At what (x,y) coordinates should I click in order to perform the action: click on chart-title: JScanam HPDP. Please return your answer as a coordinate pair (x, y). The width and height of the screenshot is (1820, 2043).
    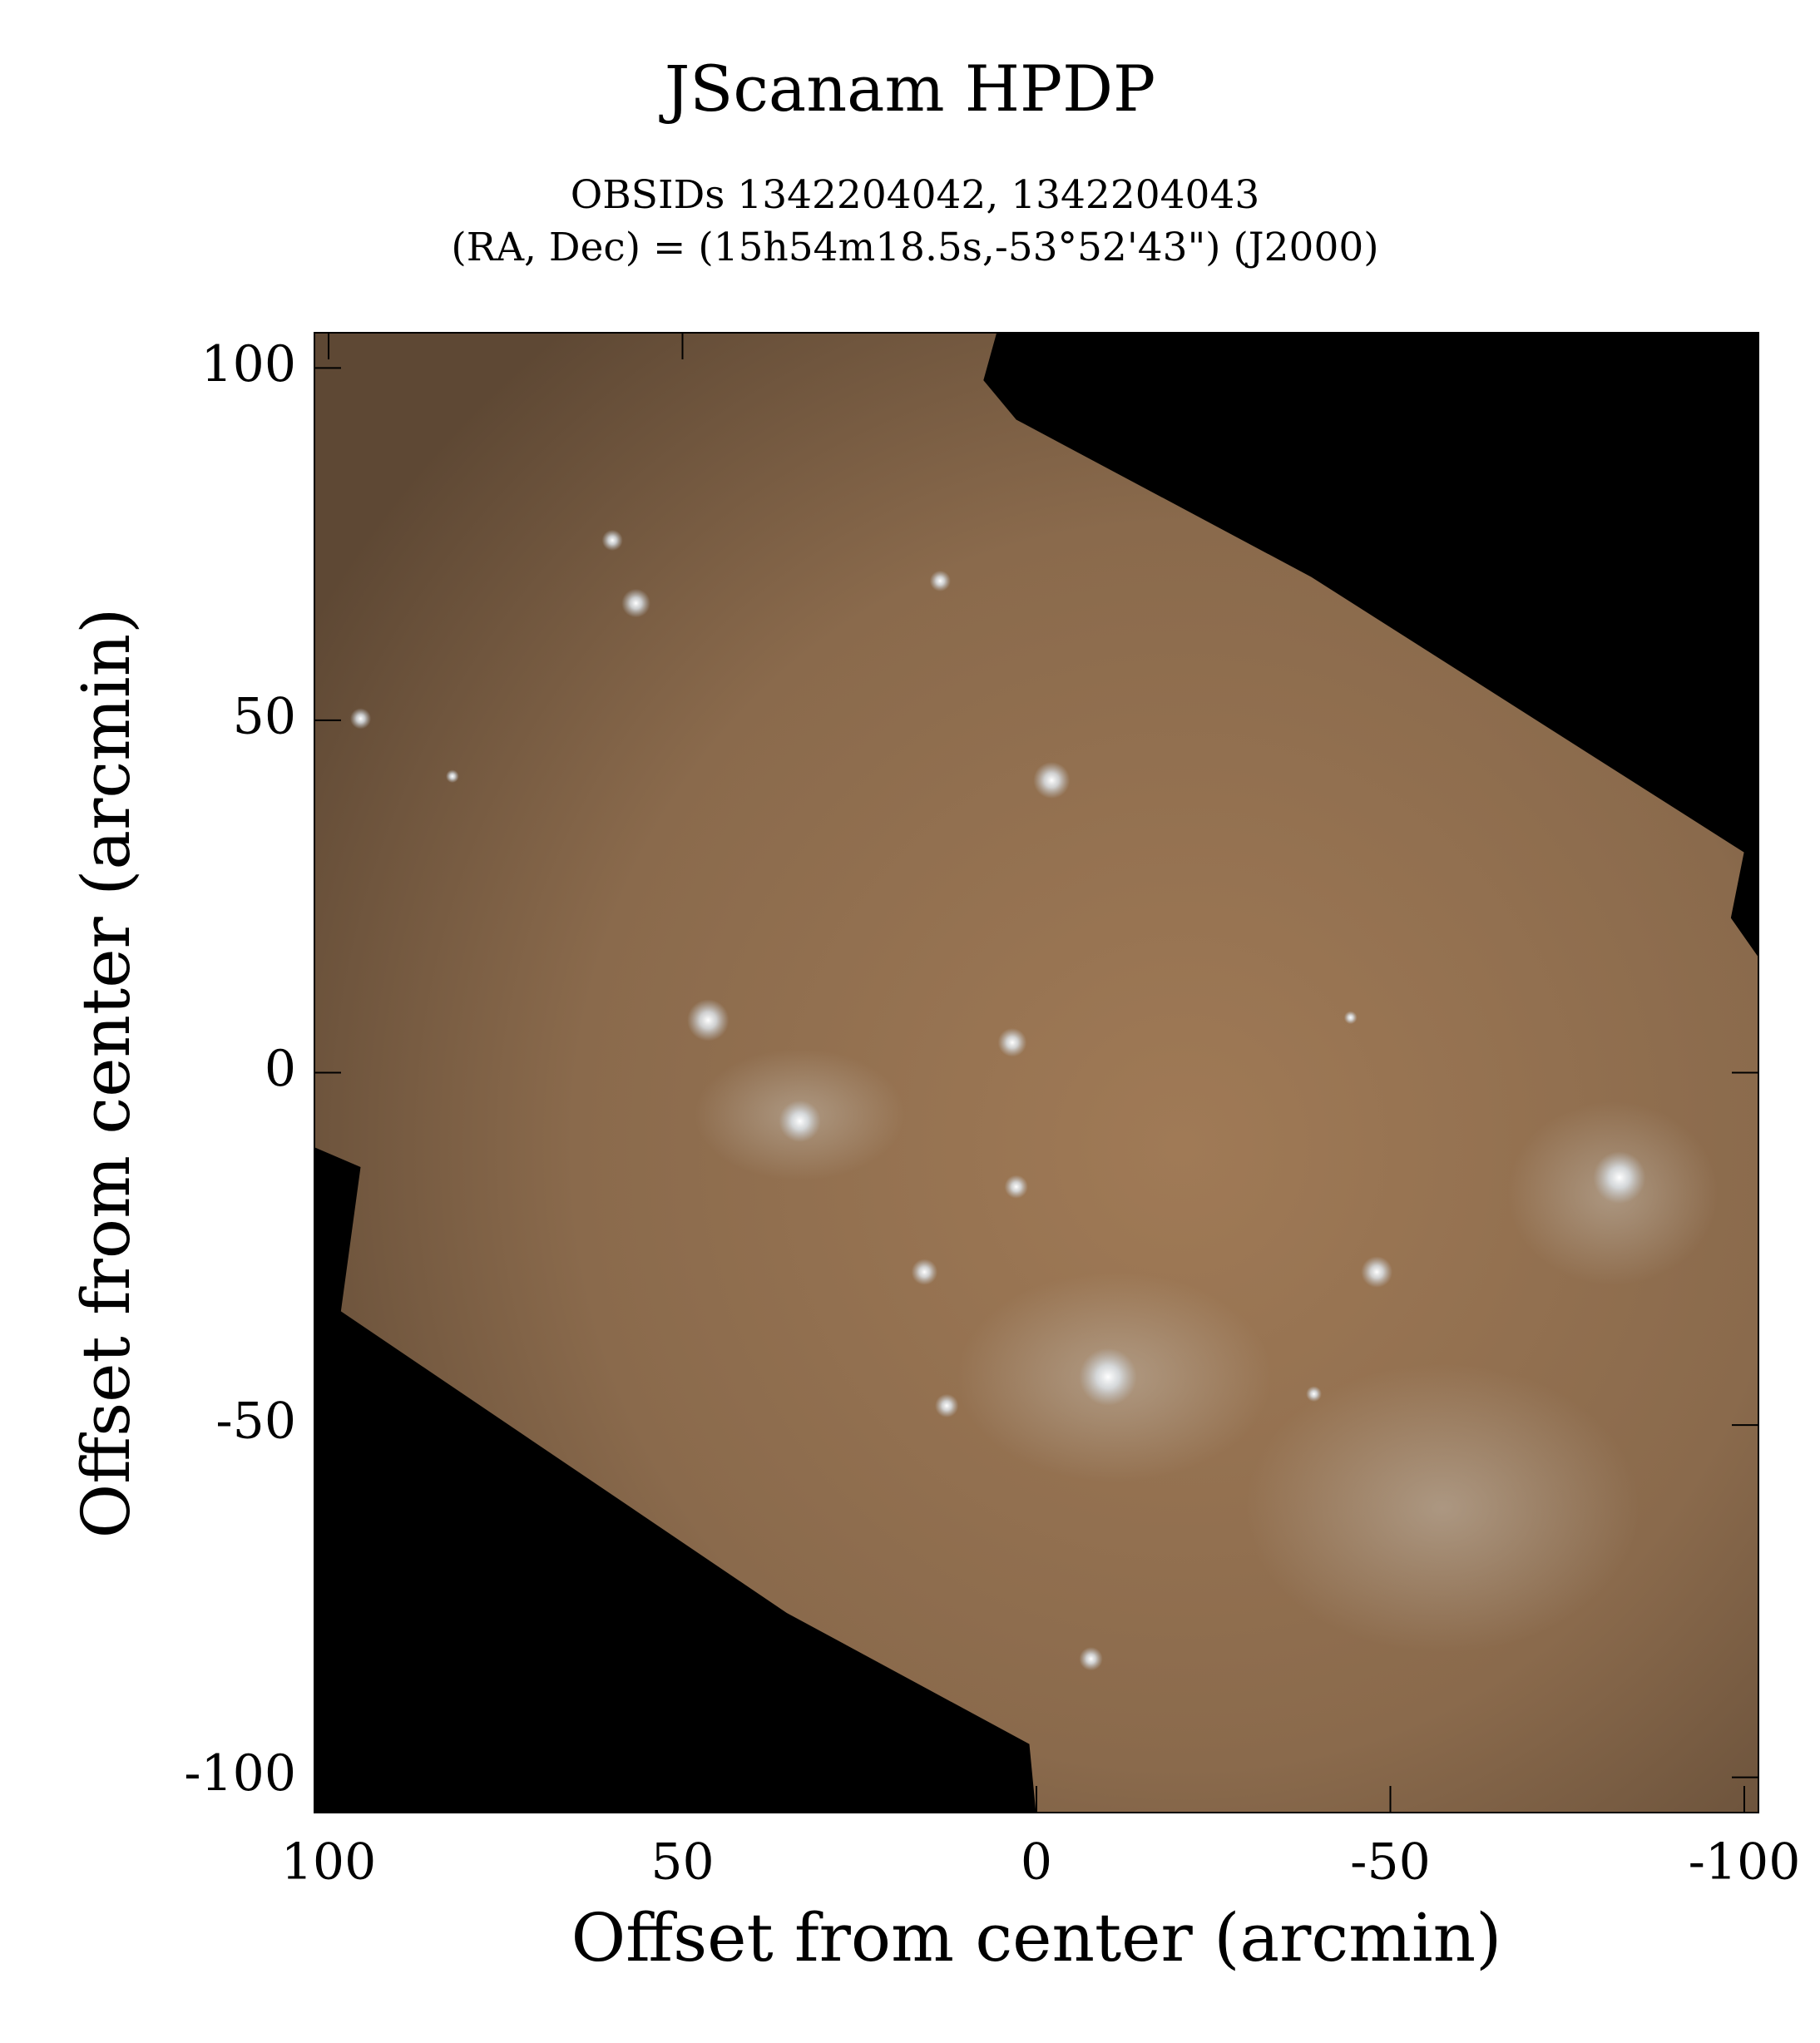
    Looking at the image, I should click on (907, 89).